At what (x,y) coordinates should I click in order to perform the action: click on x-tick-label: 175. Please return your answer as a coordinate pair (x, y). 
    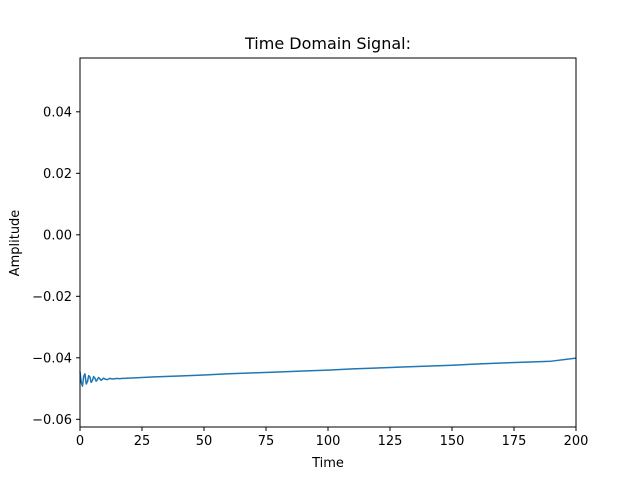
    Looking at the image, I should click on (514, 441).